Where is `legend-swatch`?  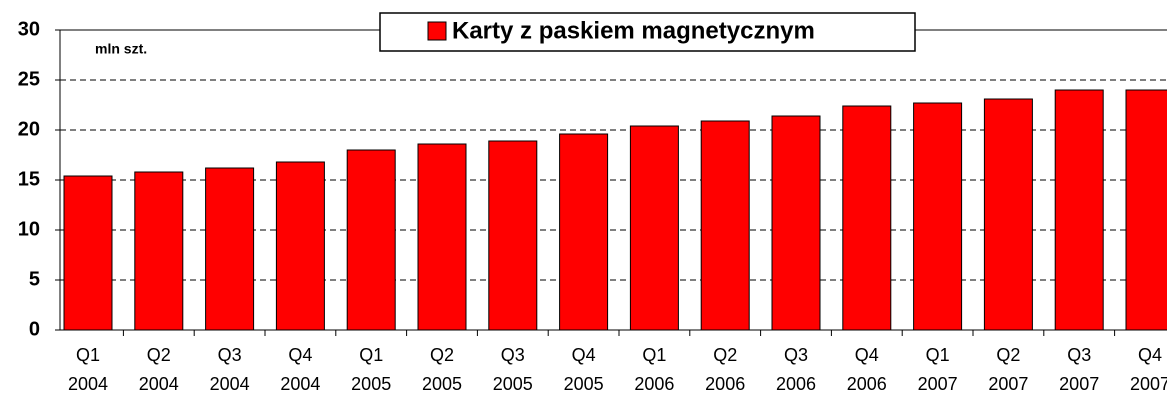 legend-swatch is located at coordinates (437, 31).